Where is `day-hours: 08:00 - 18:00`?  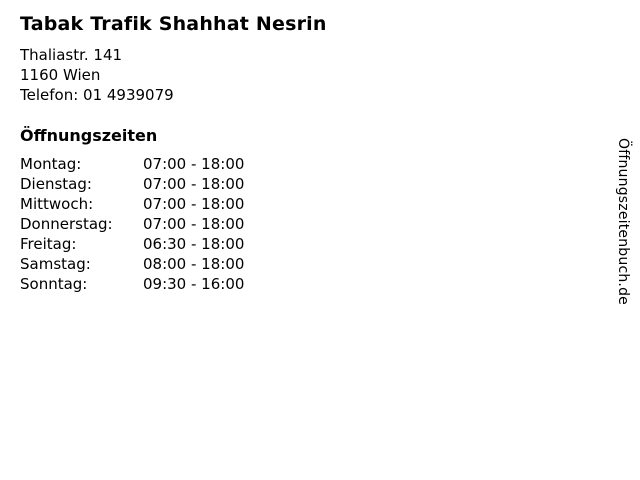
day-hours: 08:00 - 18:00 is located at coordinates (194, 264).